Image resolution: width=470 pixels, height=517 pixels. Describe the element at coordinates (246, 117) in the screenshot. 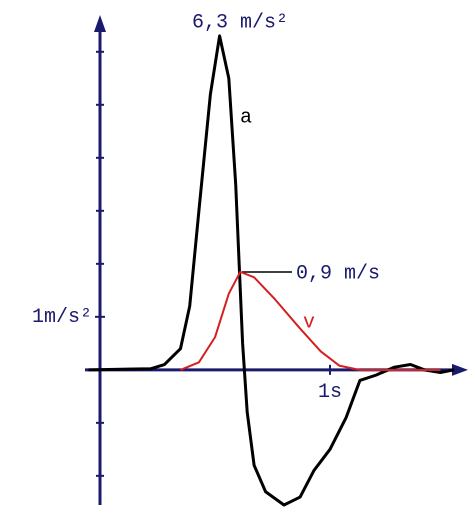

I see `series-label: a` at that location.